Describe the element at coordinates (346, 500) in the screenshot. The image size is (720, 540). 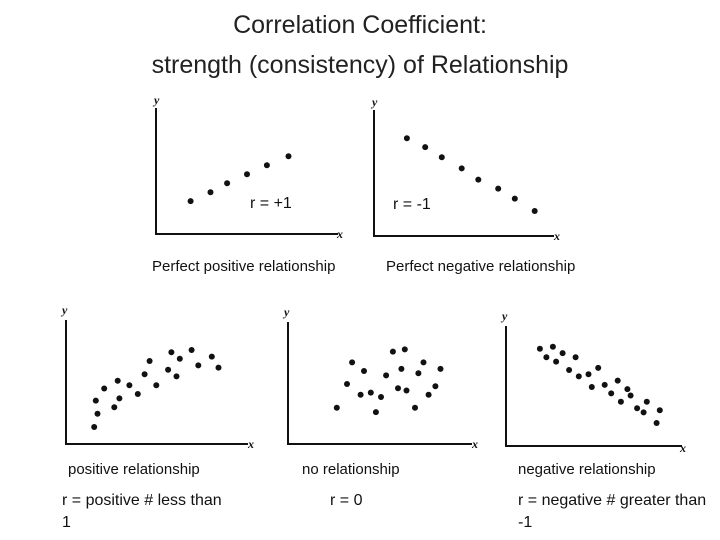
I see `note-no-relationship: r = 0` at that location.